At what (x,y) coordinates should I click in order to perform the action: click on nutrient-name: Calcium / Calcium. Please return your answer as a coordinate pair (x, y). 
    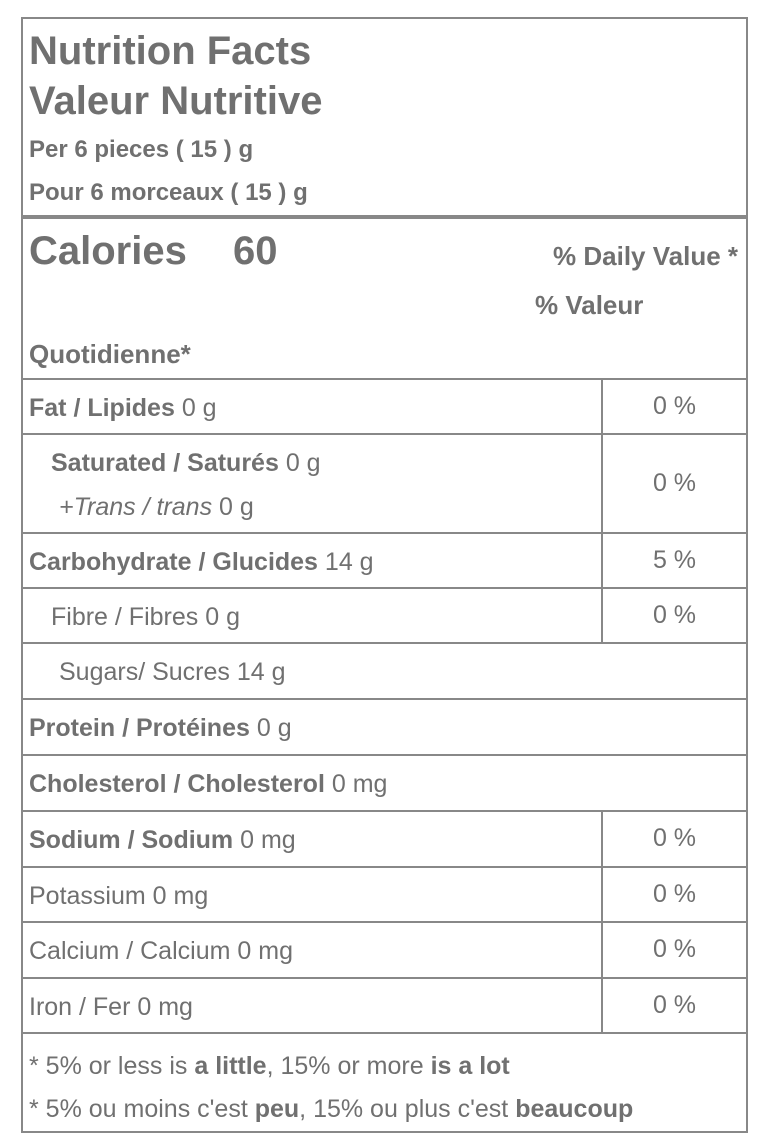
    Looking at the image, I should click on (130, 951).